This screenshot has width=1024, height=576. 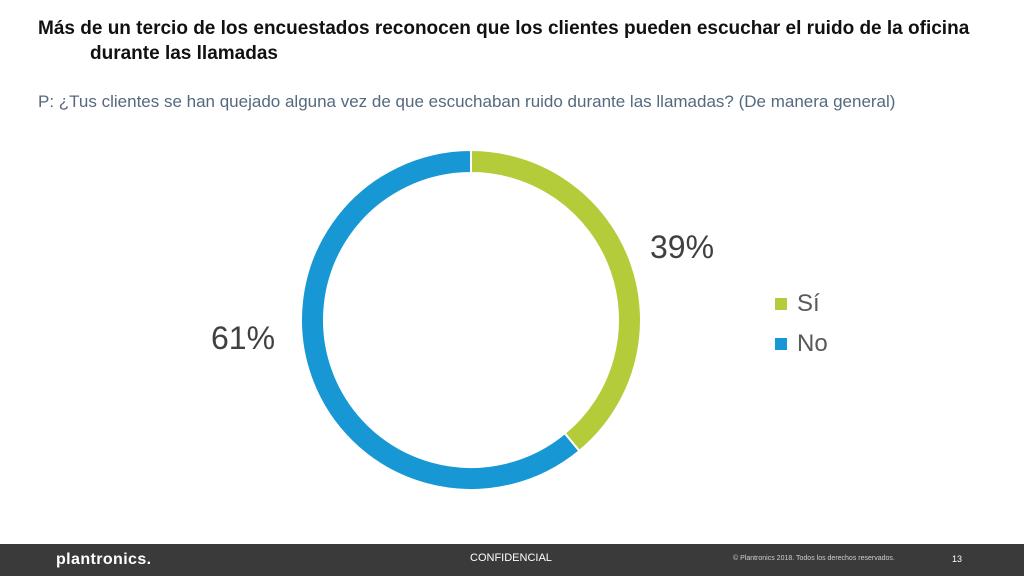 I want to click on data-label-no: 61%, so click(x=243, y=338).